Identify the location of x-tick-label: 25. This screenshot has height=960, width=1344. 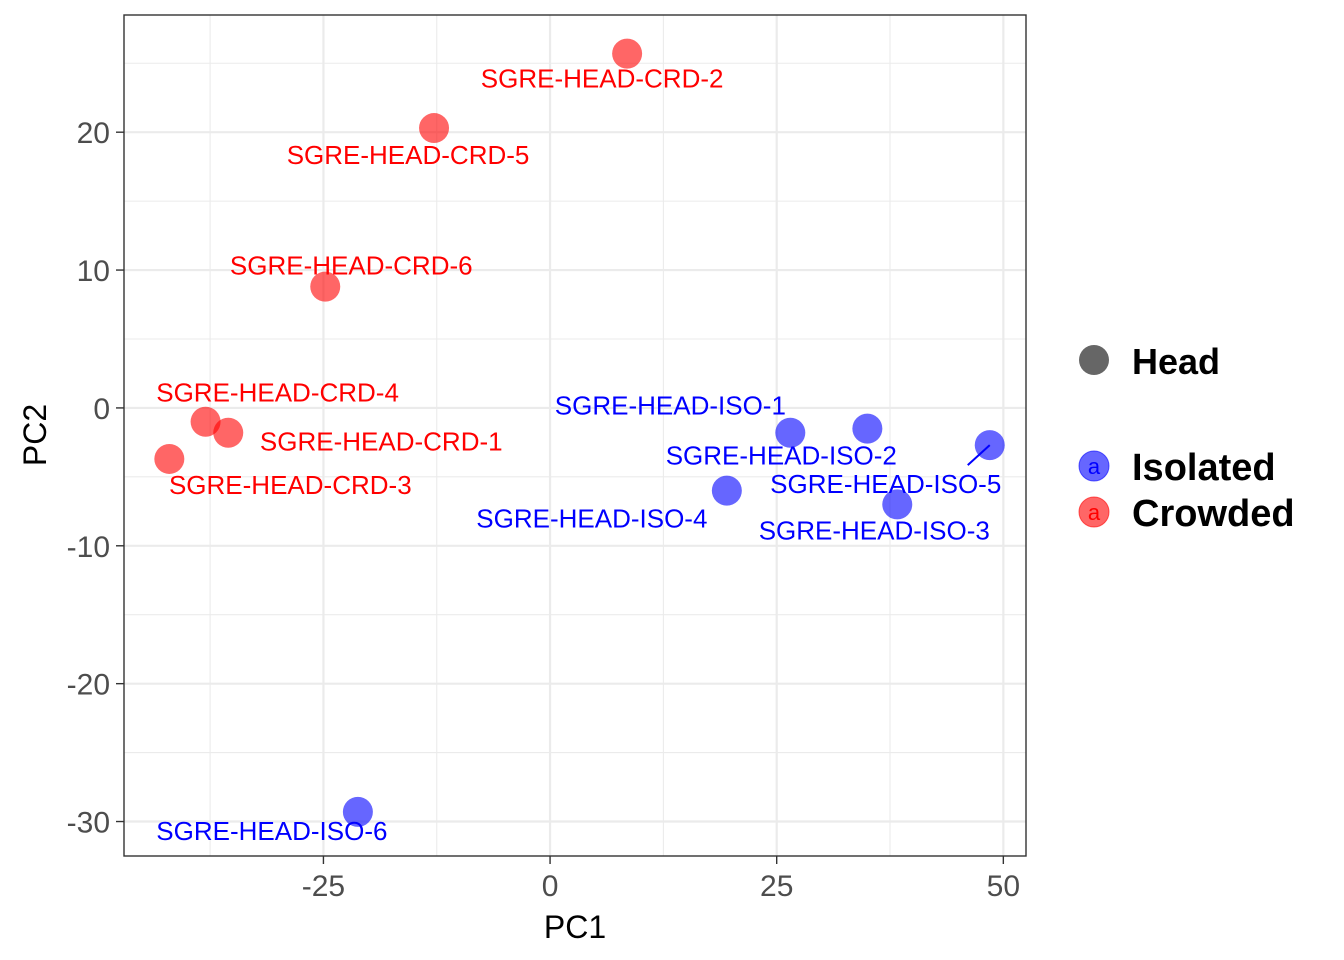
(776, 886).